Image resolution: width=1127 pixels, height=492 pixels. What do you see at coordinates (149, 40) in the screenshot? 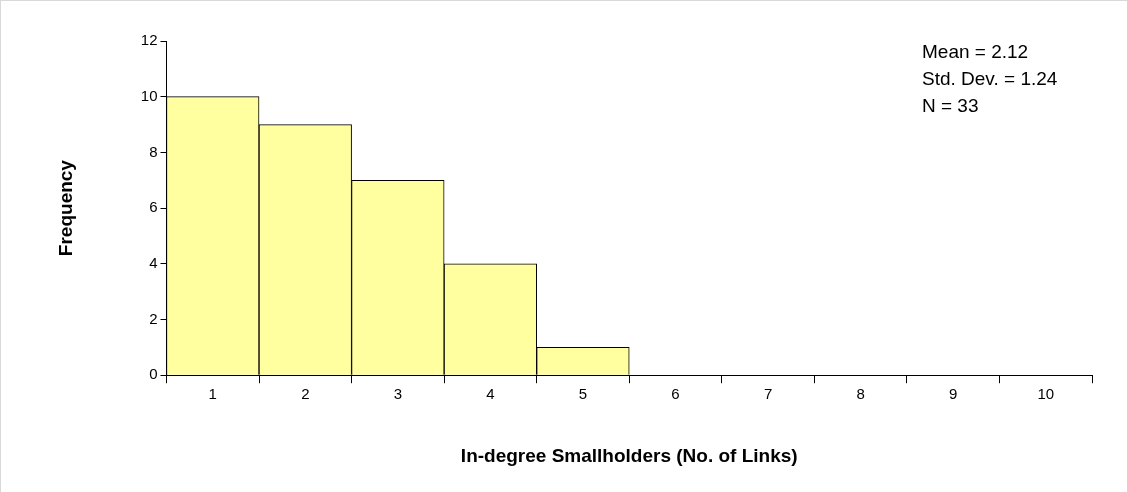
I see `y-tick-label: 12` at bounding box center [149, 40].